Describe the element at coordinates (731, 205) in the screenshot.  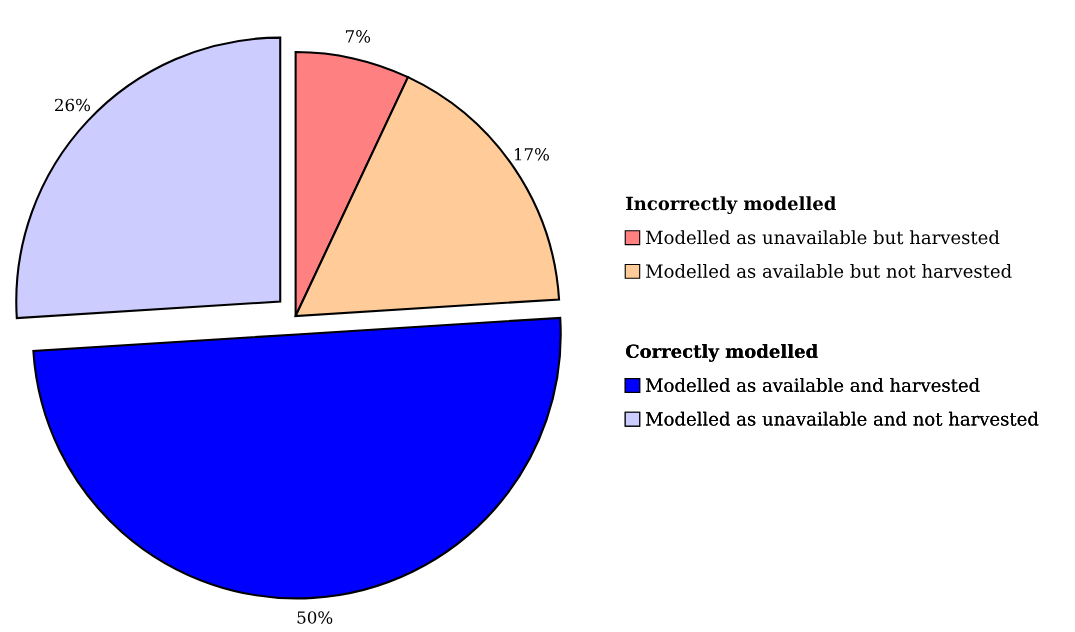
I see `text: Incorrectly modelled` at that location.